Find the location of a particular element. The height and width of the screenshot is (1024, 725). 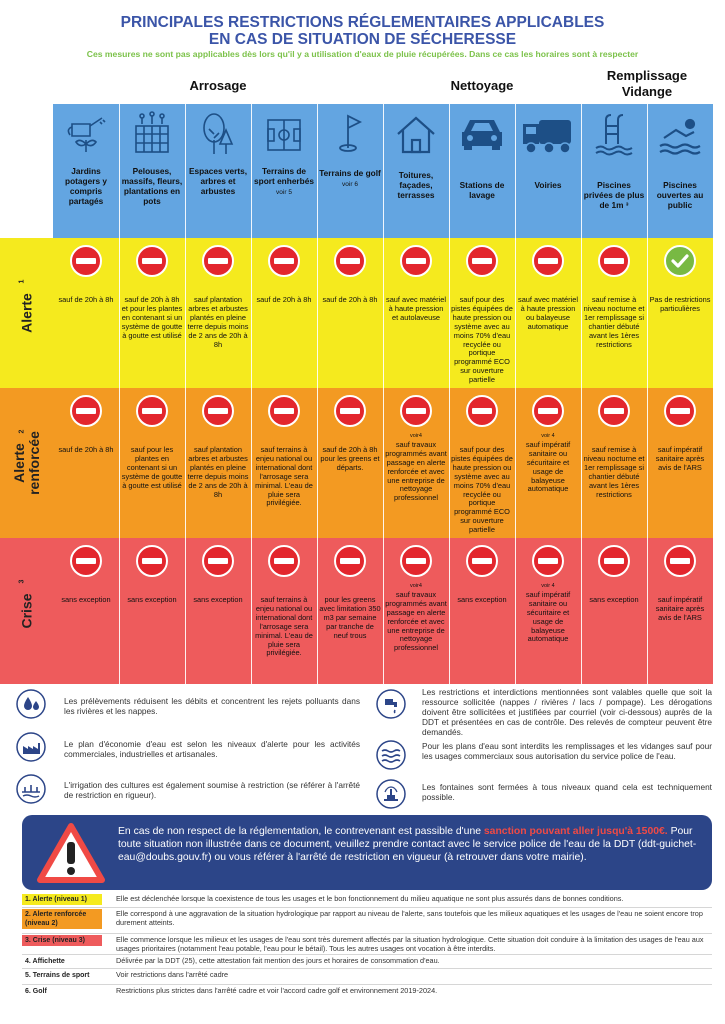

golf-flag-icon is located at coordinates (351, 133).